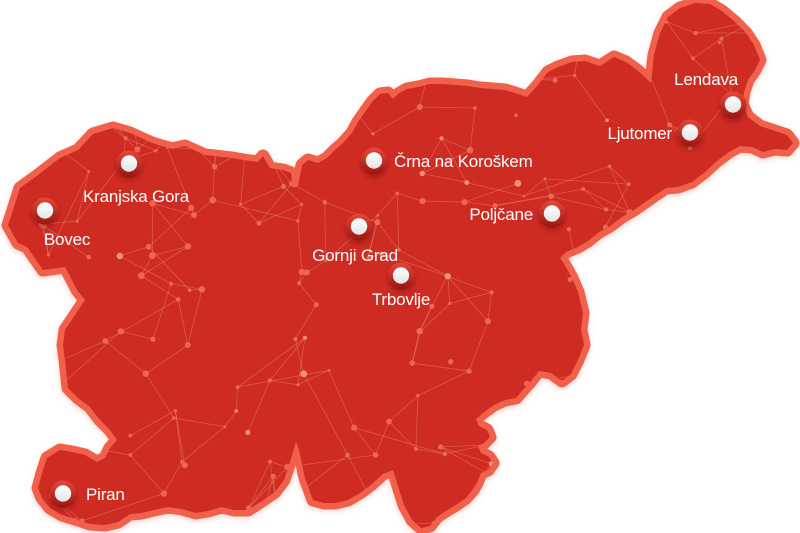 The height and width of the screenshot is (533, 800). I want to click on city-label-poljcane: Poljčane, so click(501, 214).